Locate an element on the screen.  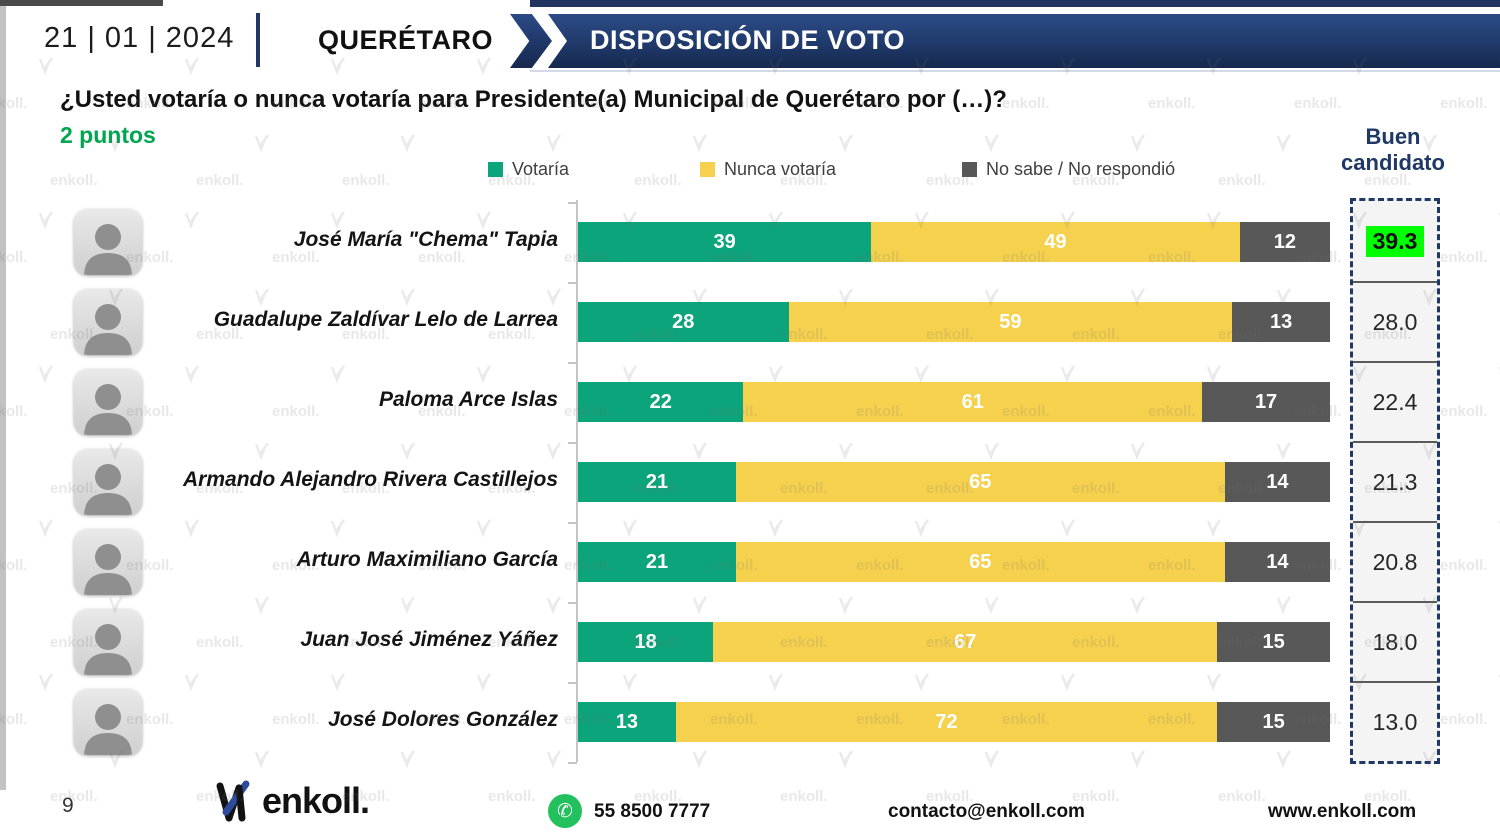
whatsapp-icon: ✆ is located at coordinates (565, 811).